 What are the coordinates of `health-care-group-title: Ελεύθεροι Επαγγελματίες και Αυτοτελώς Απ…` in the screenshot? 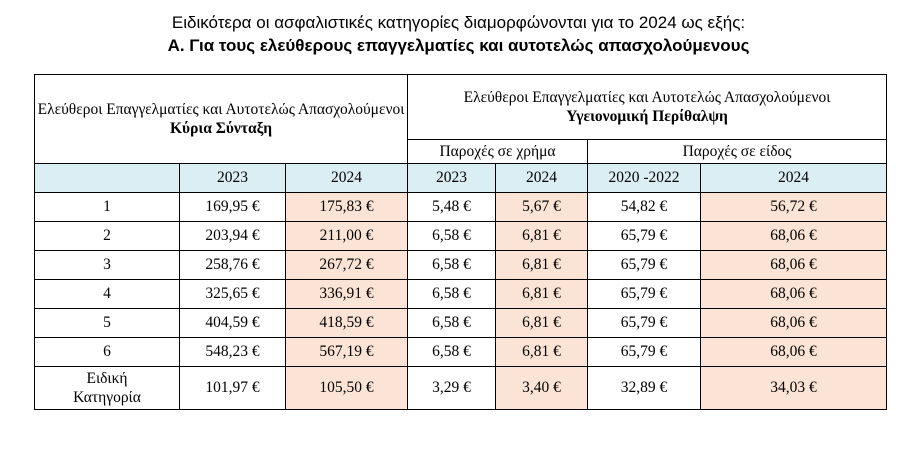 It's located at (647, 97).